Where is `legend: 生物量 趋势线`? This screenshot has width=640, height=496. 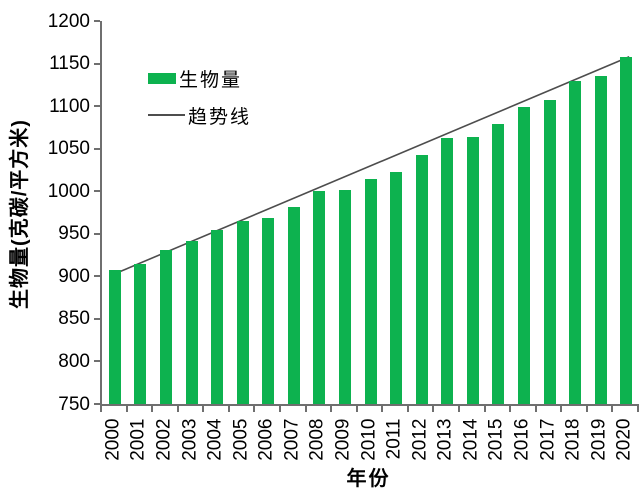
legend: 生物量 趋势线 is located at coordinates (199, 103).